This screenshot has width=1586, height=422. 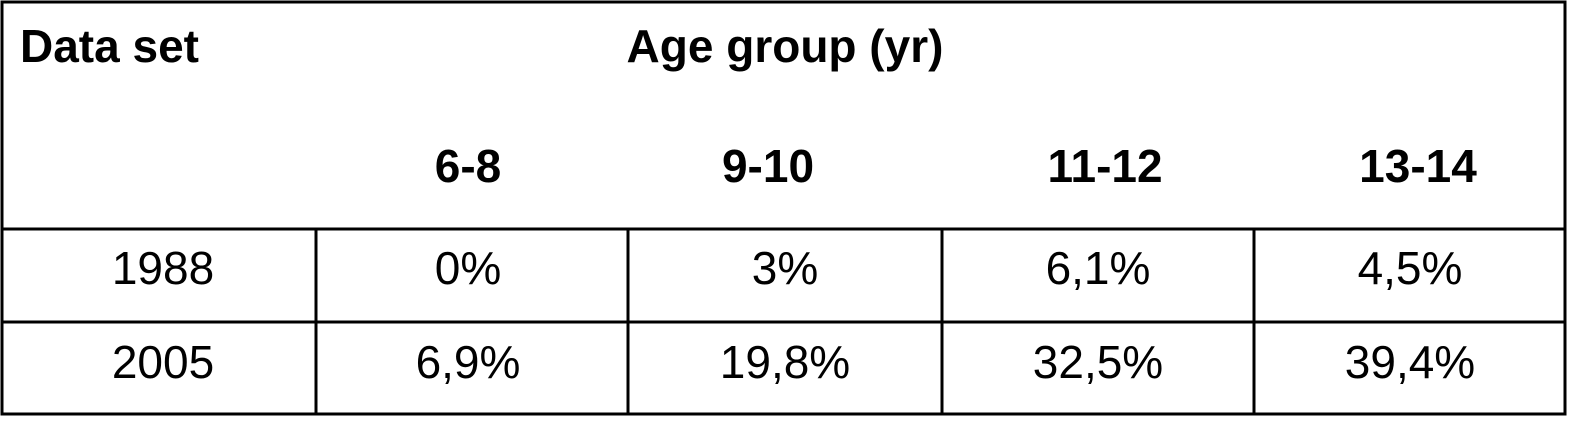 What do you see at coordinates (785, 362) in the screenshot?
I see `cell: 19,8%` at bounding box center [785, 362].